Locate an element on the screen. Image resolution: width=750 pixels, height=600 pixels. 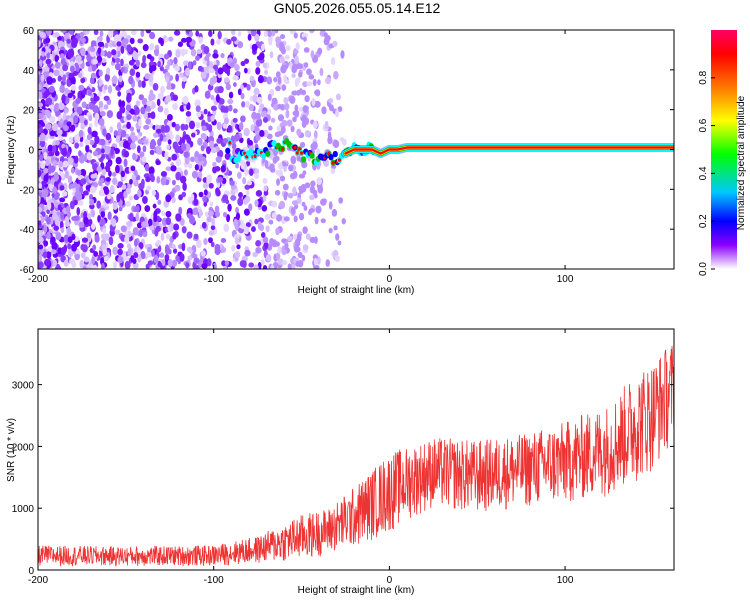
ridge-cell is located at coordinates (304, 159).